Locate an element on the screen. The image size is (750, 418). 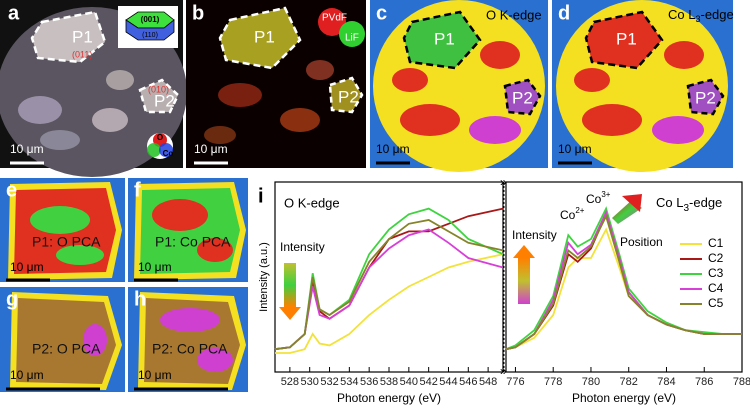
x-tick-label: 780 is located at coordinates (591, 382).